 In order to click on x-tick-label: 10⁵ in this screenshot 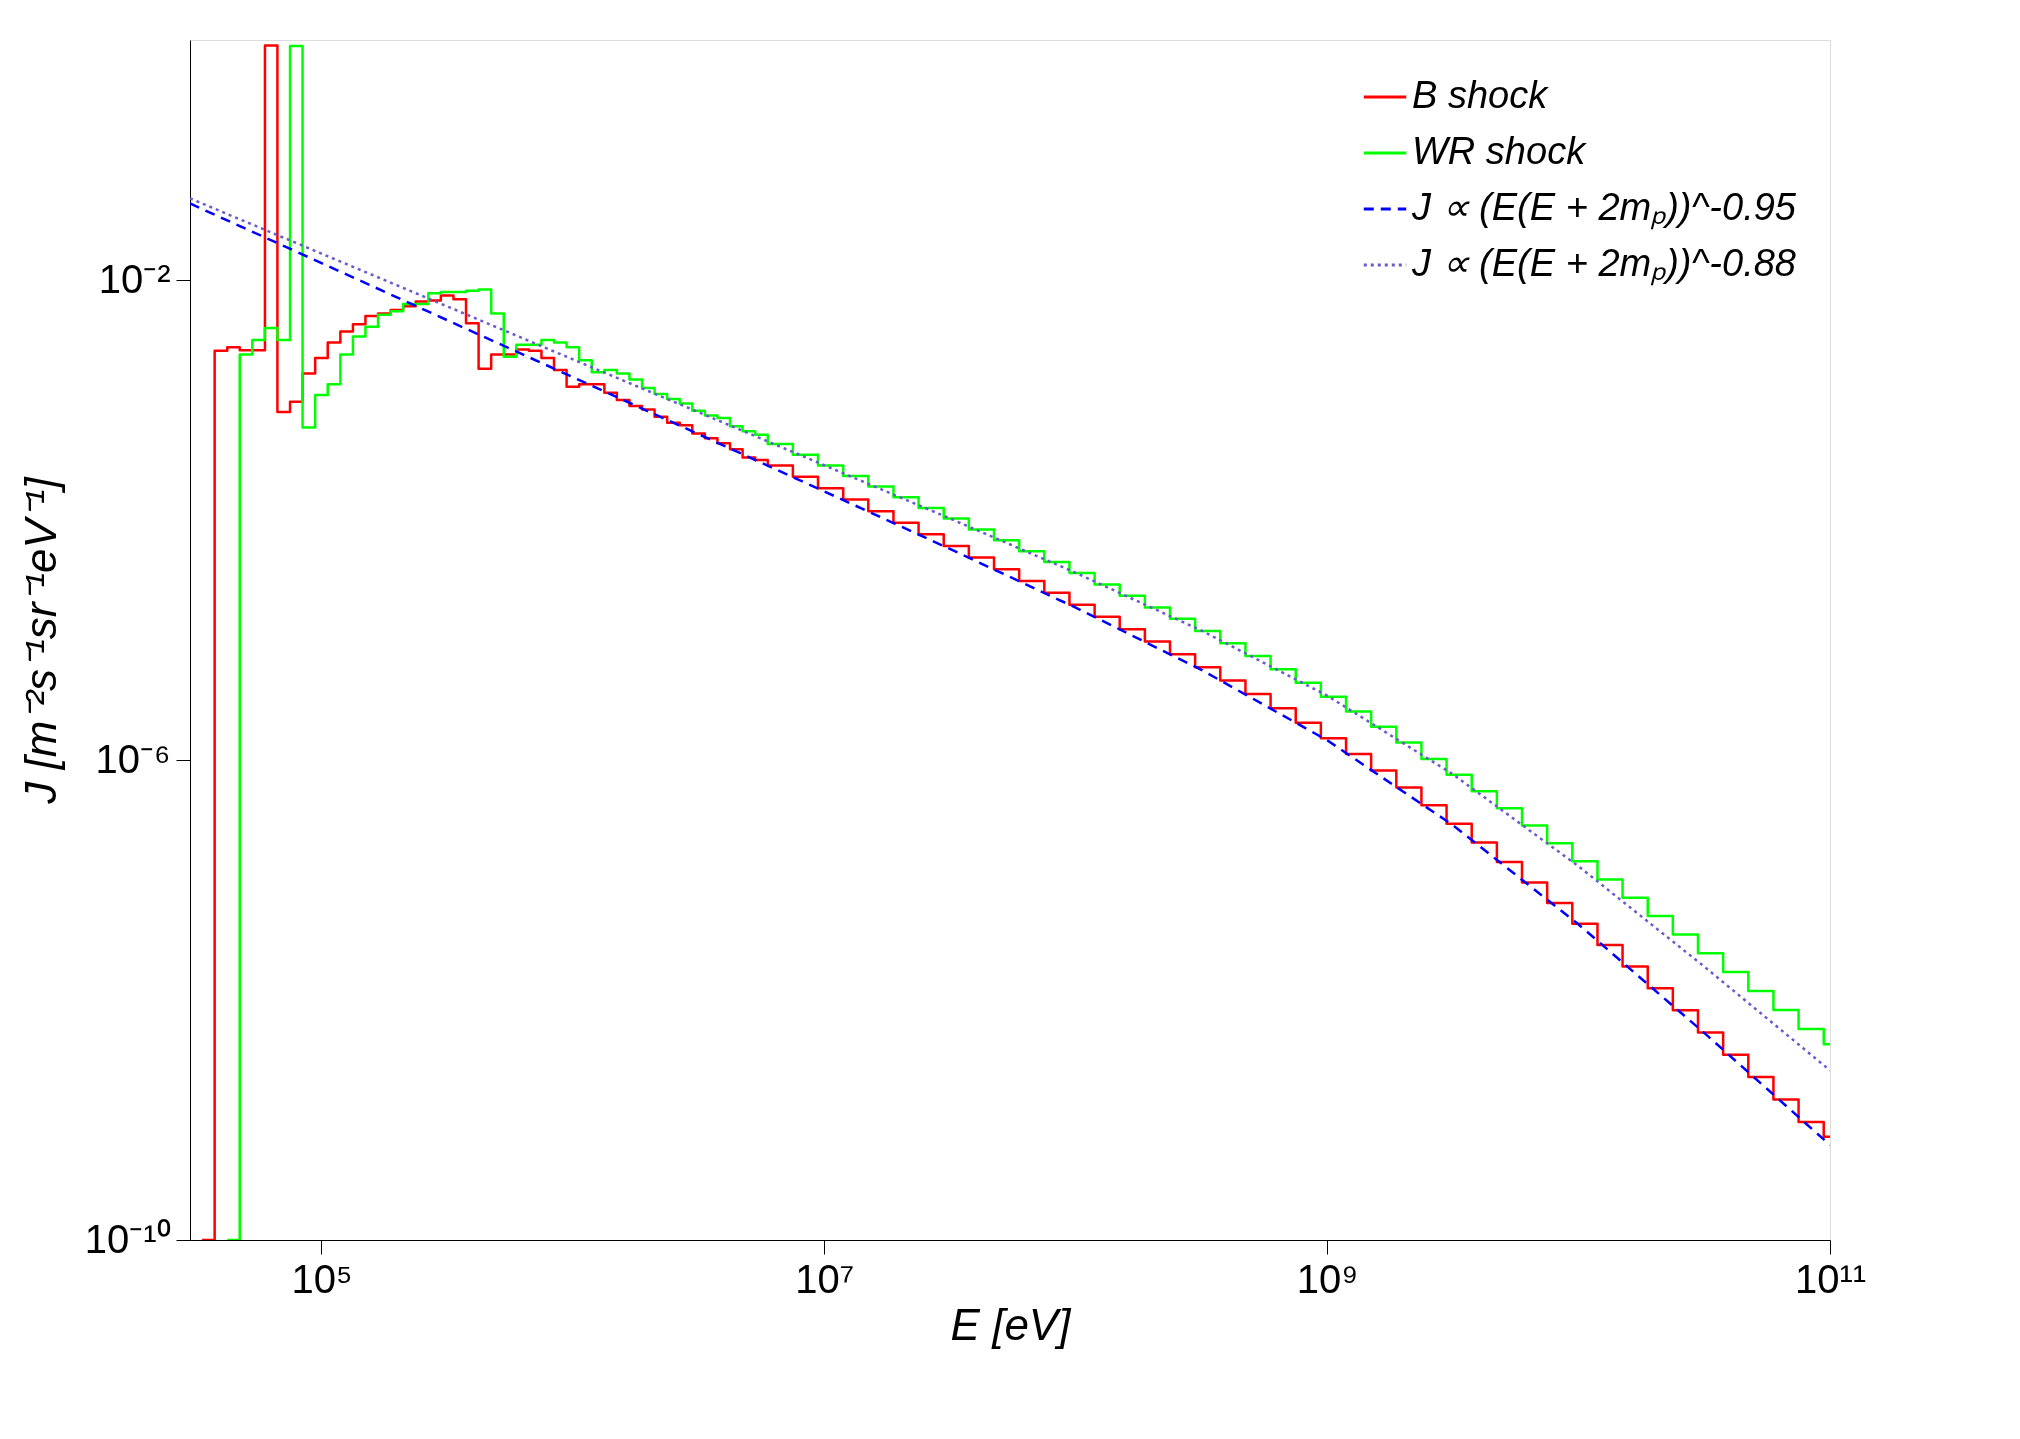, I will do `click(322, 1278)`.